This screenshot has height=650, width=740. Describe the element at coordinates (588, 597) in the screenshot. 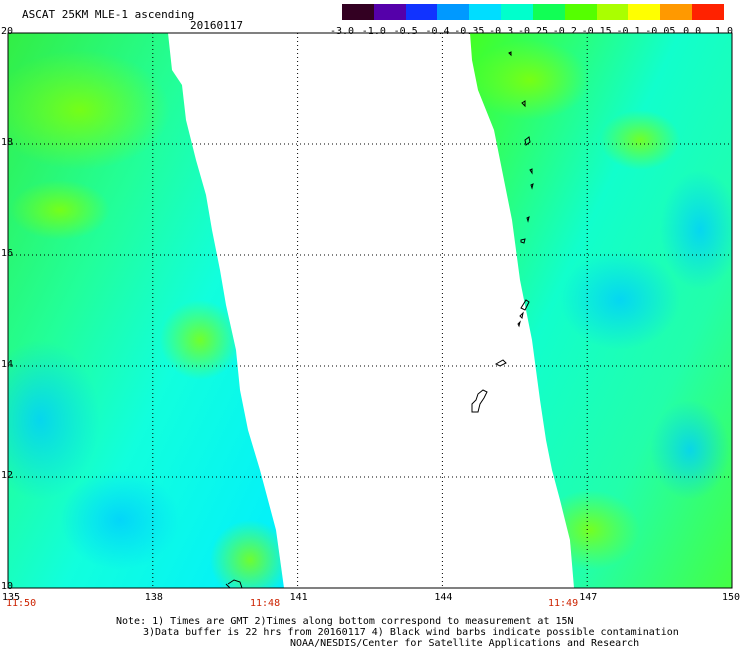

I see `x-tick-label: 147` at that location.